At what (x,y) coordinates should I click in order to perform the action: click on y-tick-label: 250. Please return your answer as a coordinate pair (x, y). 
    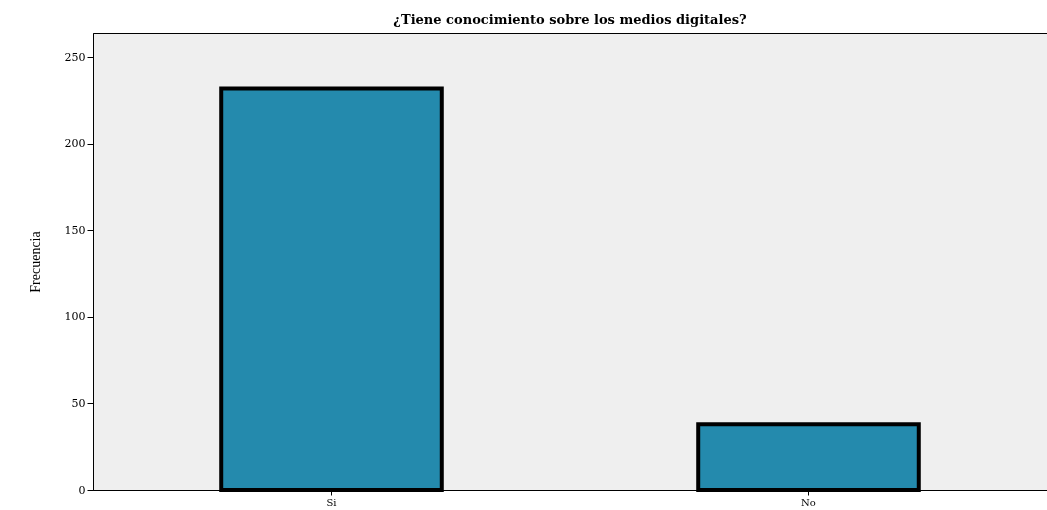
    Looking at the image, I should click on (75, 57).